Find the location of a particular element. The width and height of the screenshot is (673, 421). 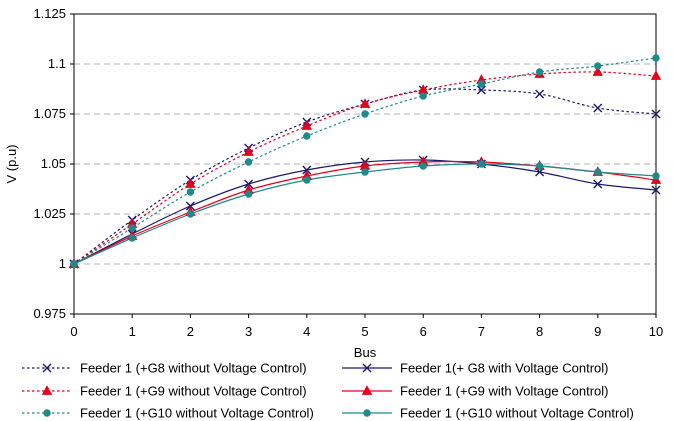

legend-label: Feeder 1 (+G9 with Voltage Control) is located at coordinates (504, 391).